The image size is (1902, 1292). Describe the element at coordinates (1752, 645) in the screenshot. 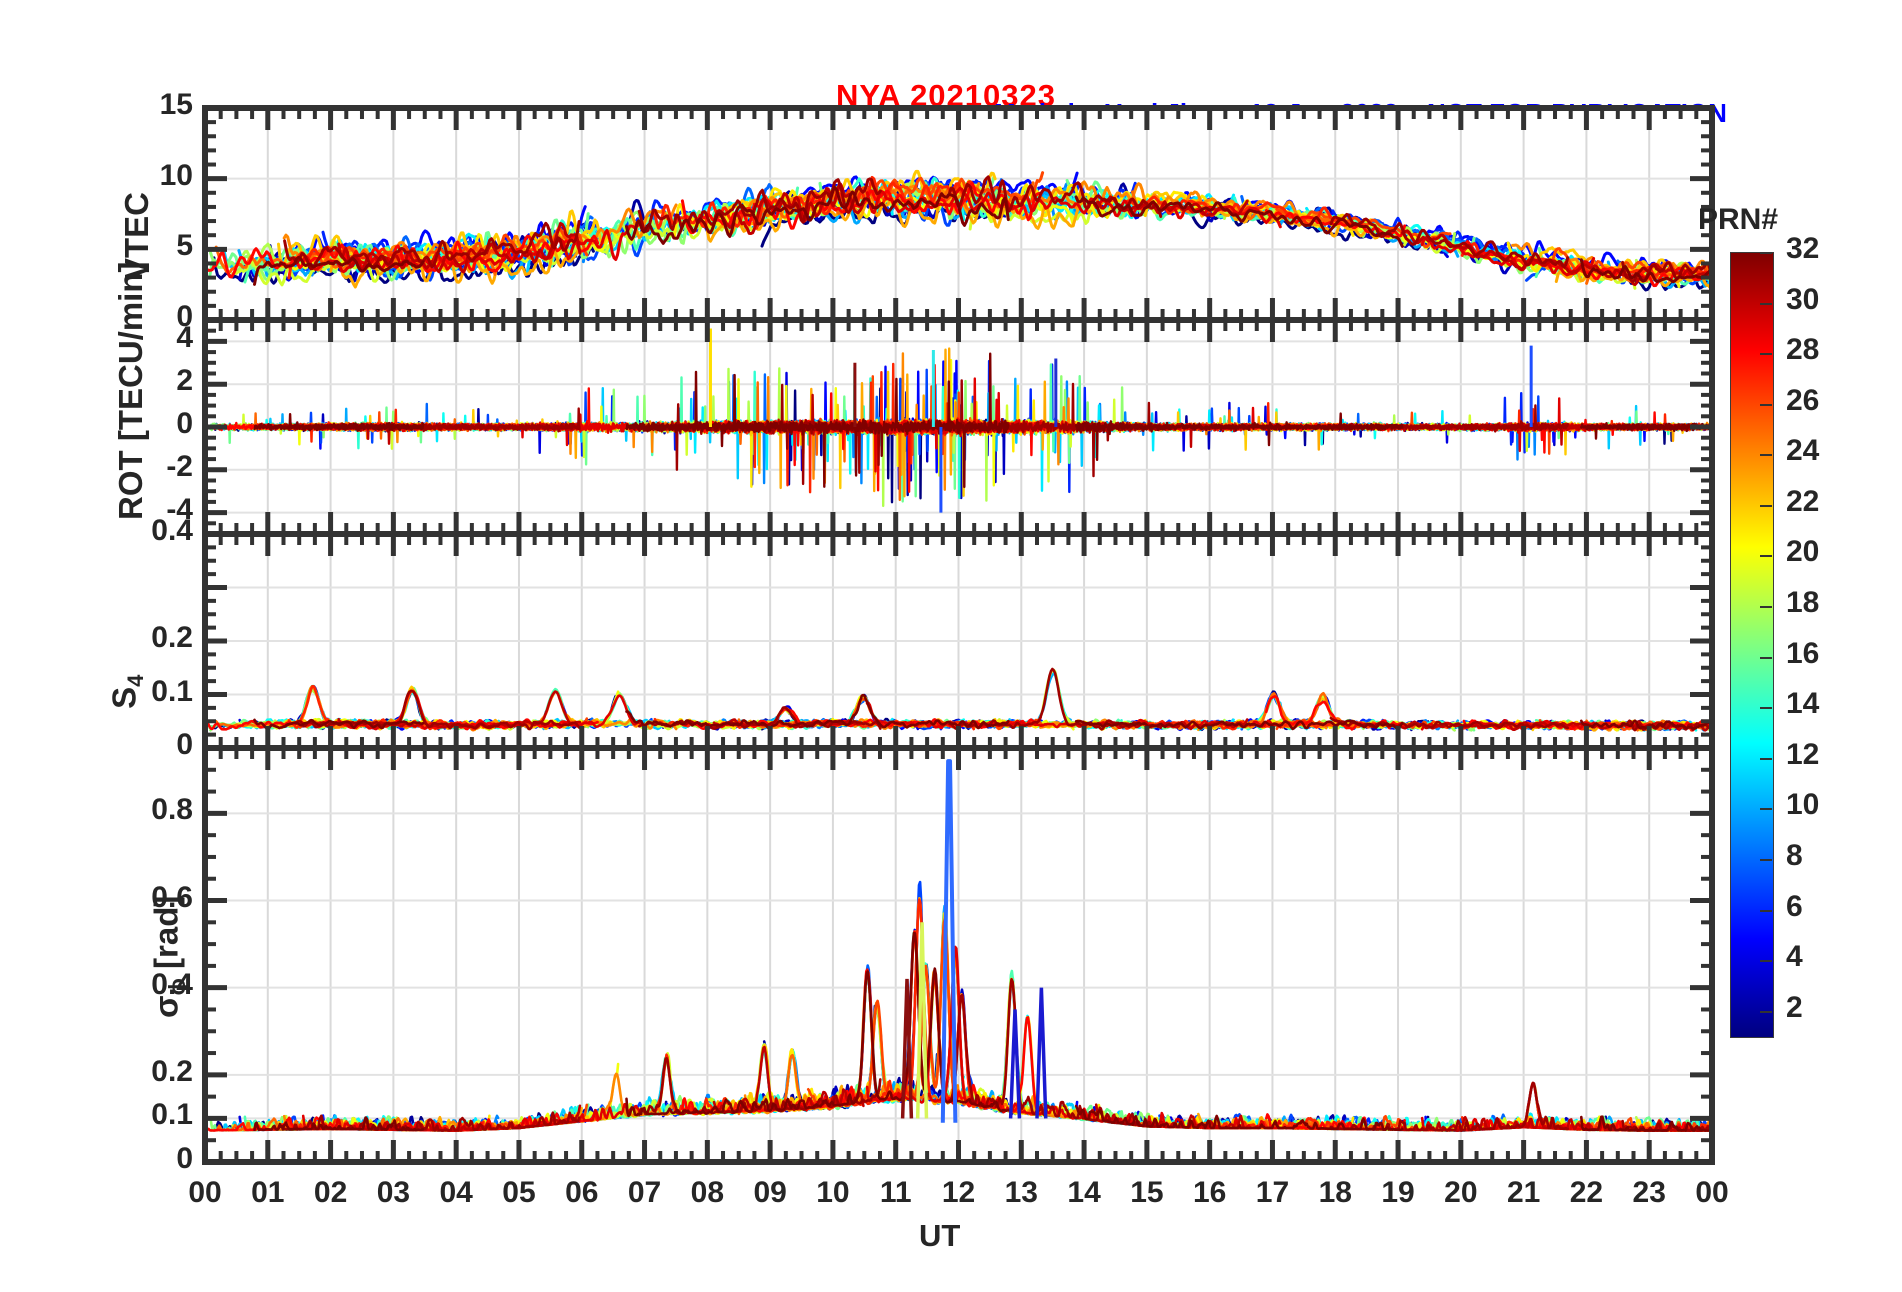

I see `prn-colorbar` at that location.